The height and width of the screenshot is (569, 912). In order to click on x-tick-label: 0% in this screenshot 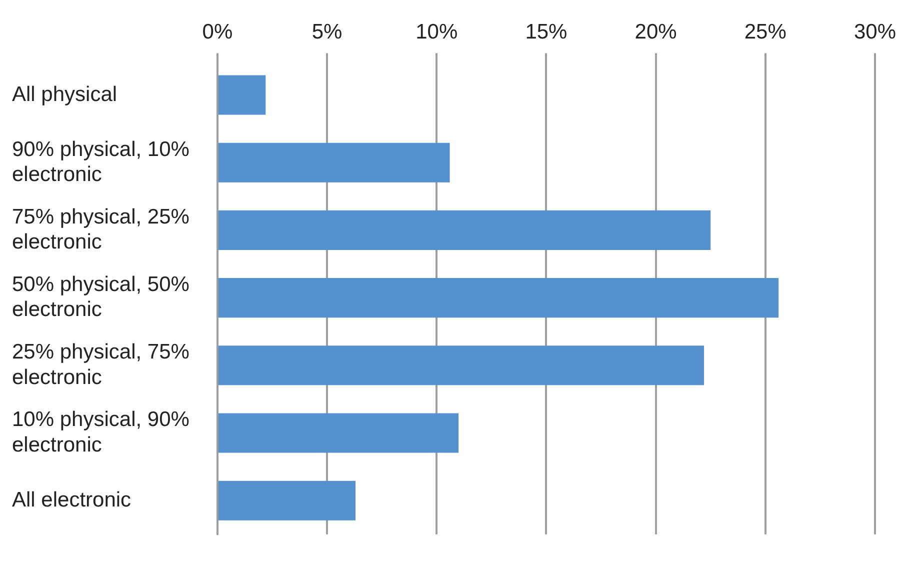, I will do `click(217, 32)`.